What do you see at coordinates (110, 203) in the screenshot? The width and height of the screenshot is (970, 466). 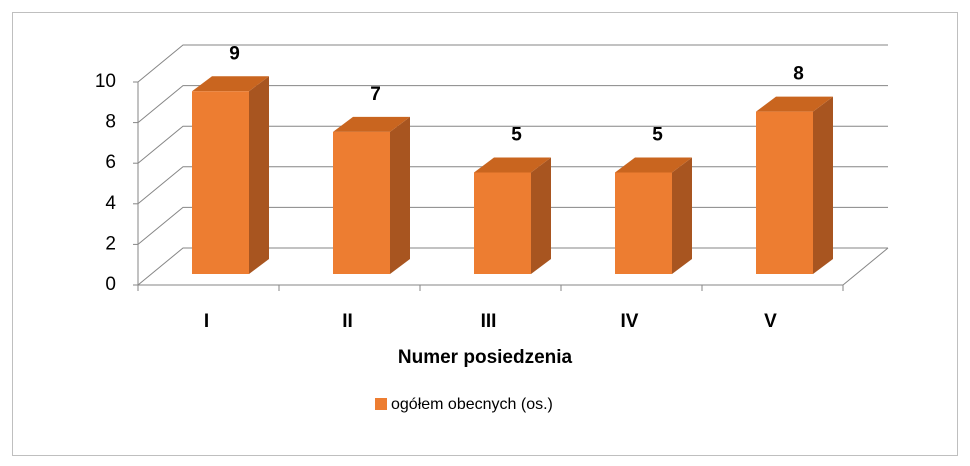 I see `y-tick-label: 4` at bounding box center [110, 203].